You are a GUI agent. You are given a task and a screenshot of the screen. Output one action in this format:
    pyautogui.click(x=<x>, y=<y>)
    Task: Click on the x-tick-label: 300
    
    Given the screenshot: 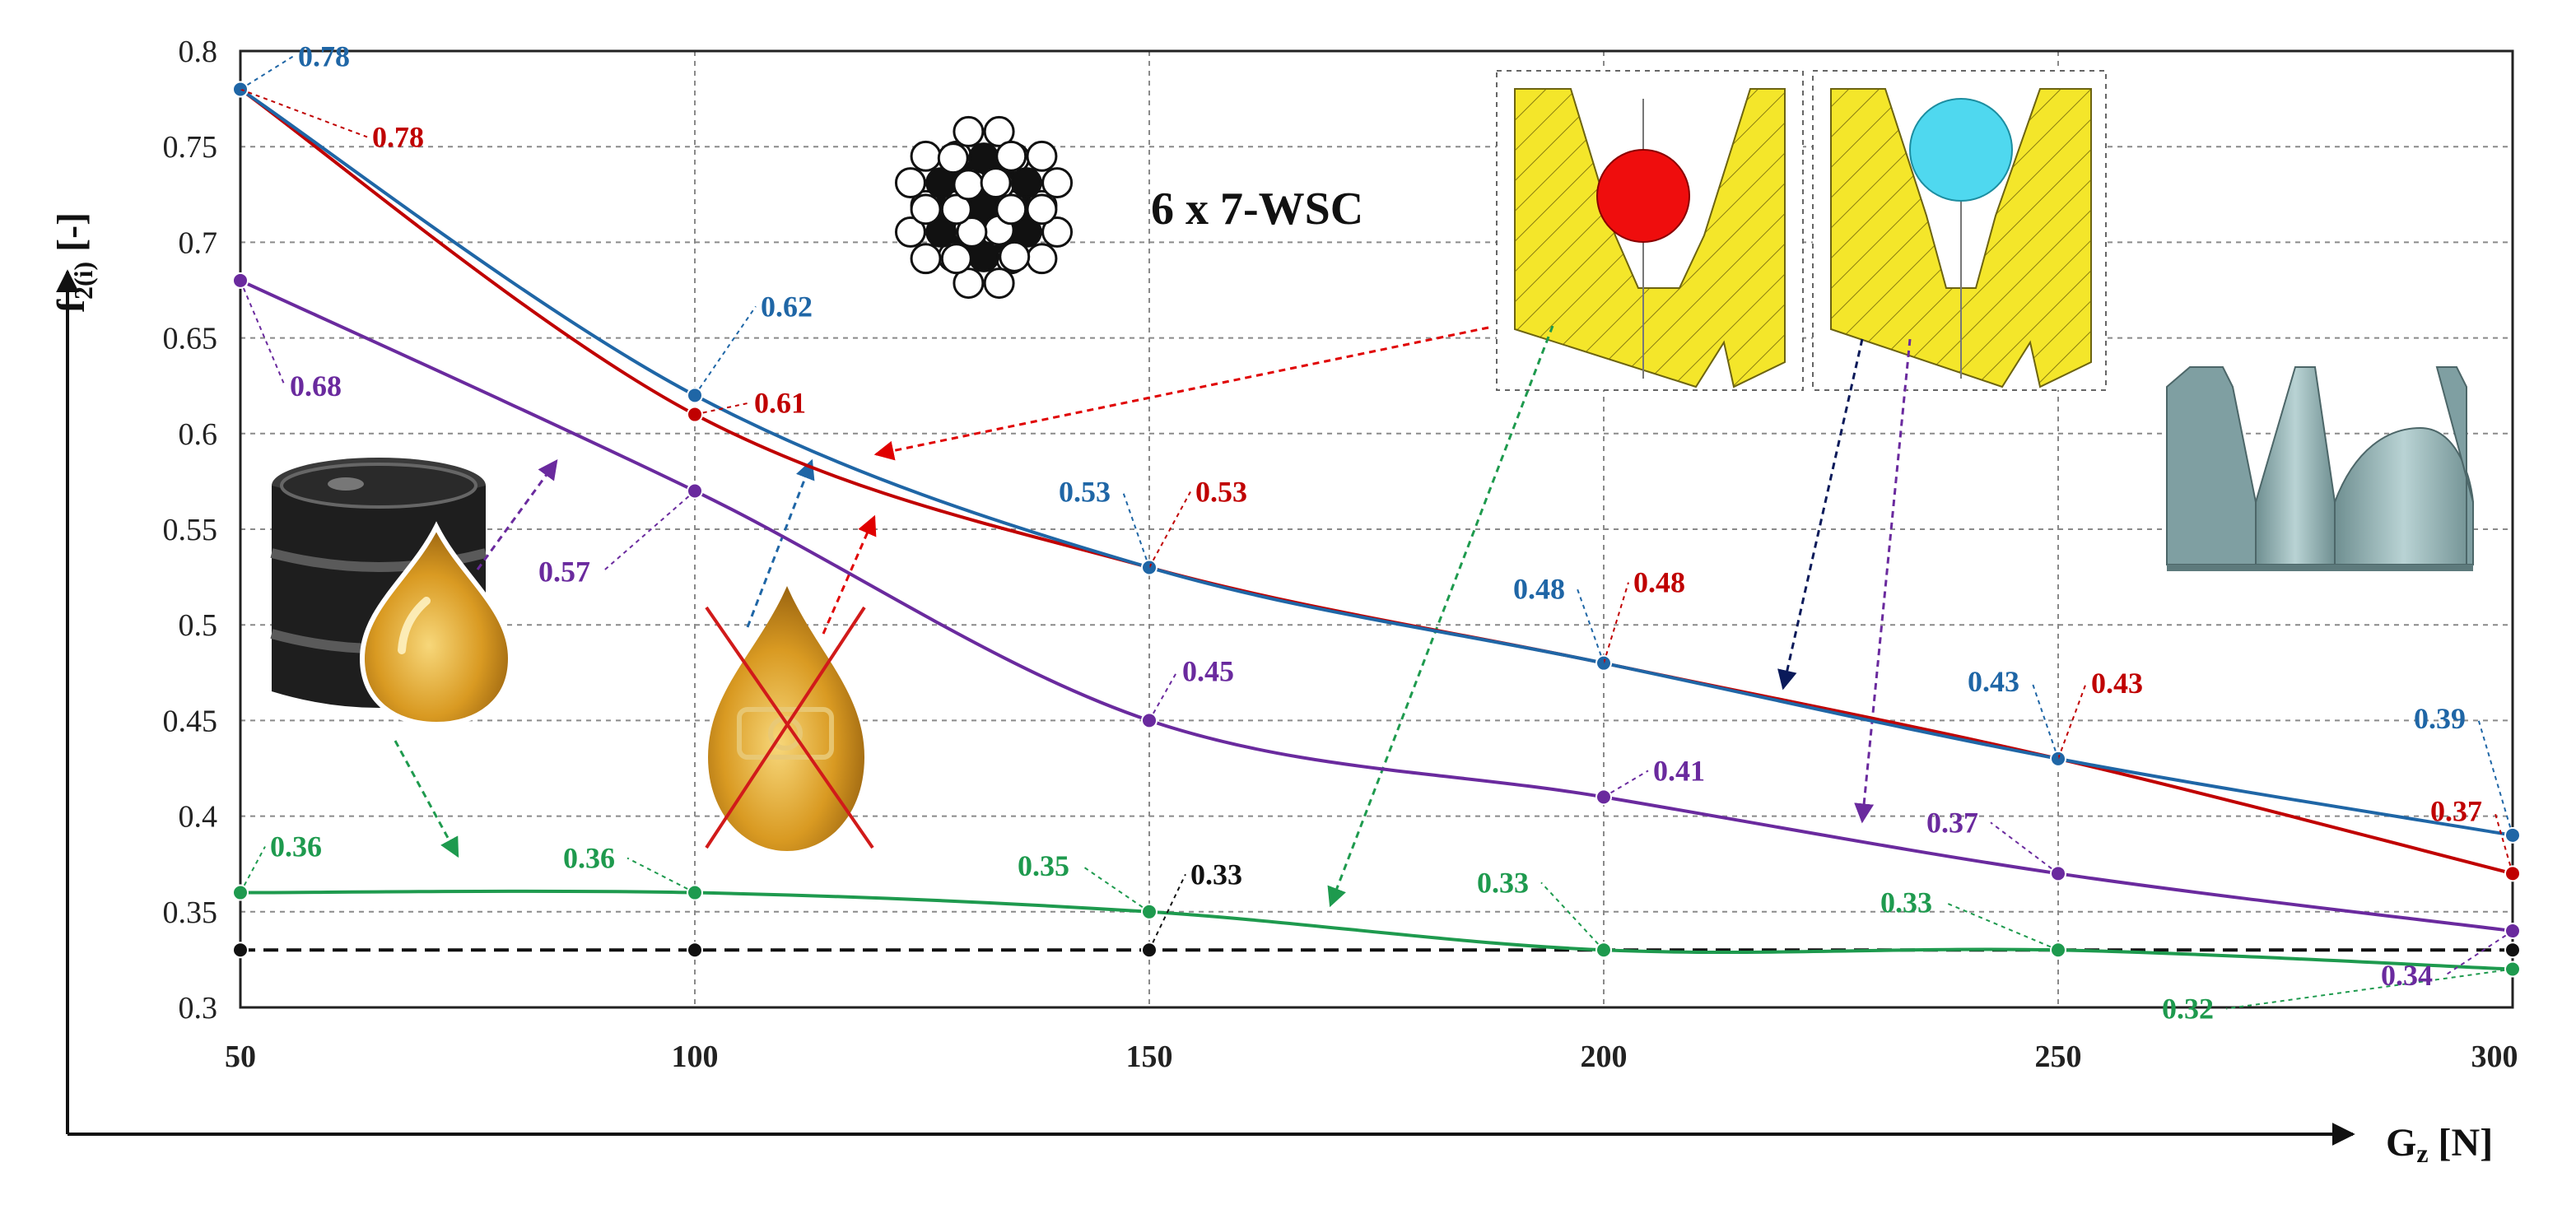 What is the action you would take?
    pyautogui.click(x=2494, y=1057)
    